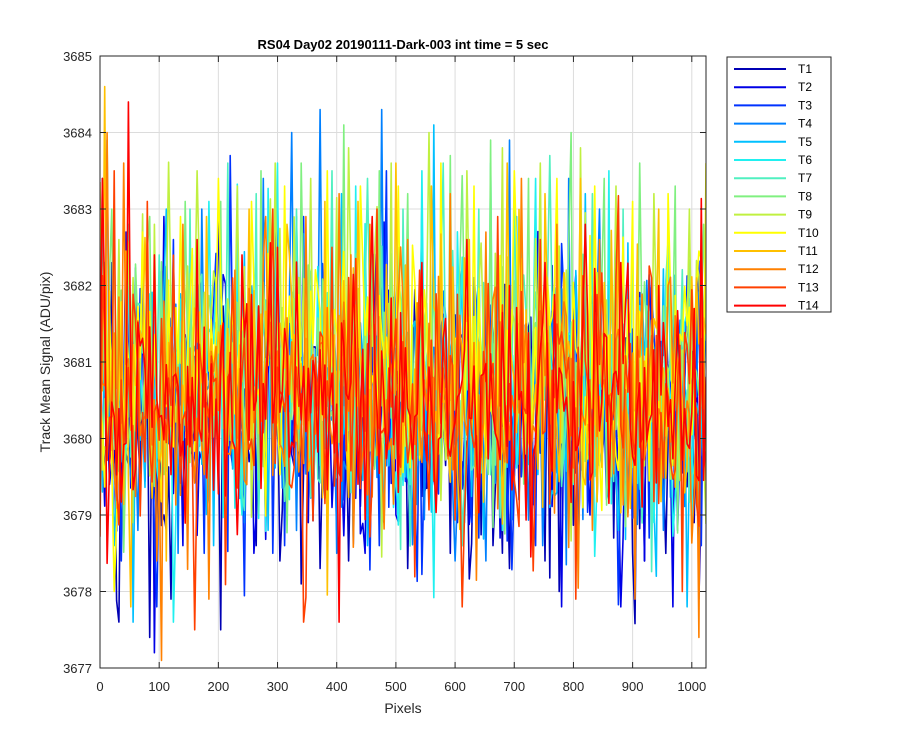  What do you see at coordinates (805, 196) in the screenshot?
I see `legend-label-t8: T8` at bounding box center [805, 196].